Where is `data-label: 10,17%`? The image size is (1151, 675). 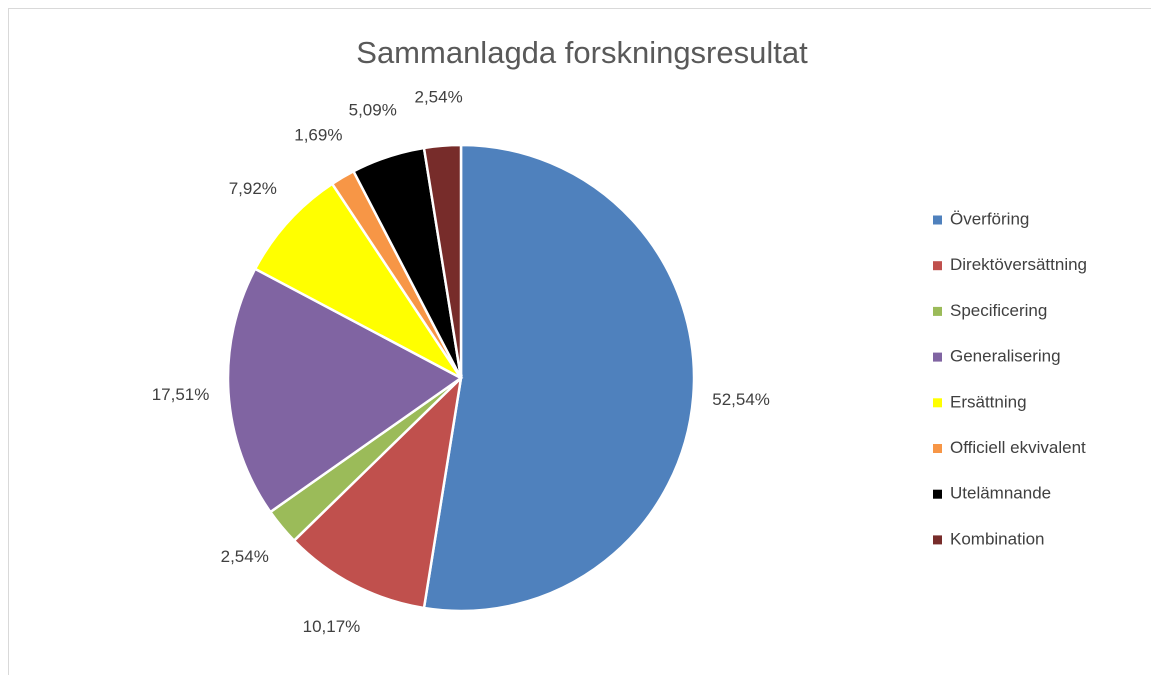
data-label: 10,17% is located at coordinates (332, 626).